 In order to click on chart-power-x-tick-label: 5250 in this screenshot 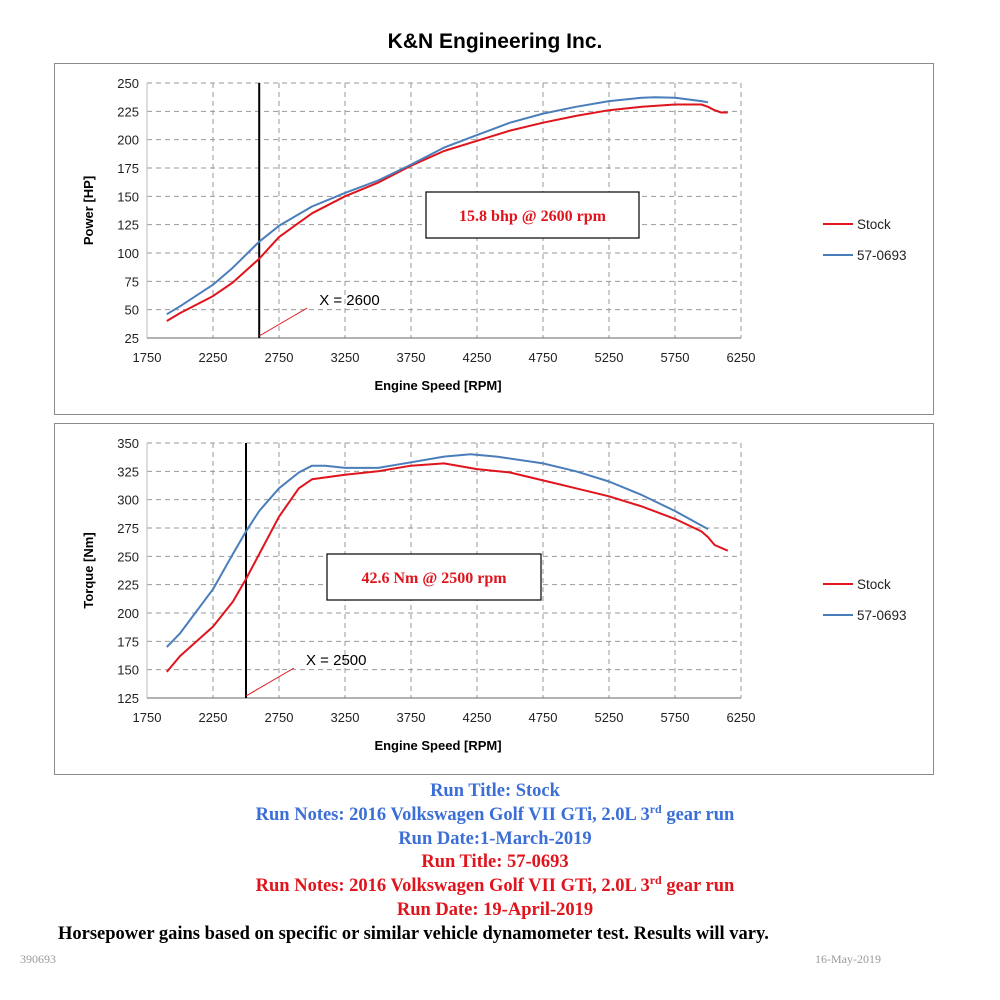, I will do `click(609, 357)`.